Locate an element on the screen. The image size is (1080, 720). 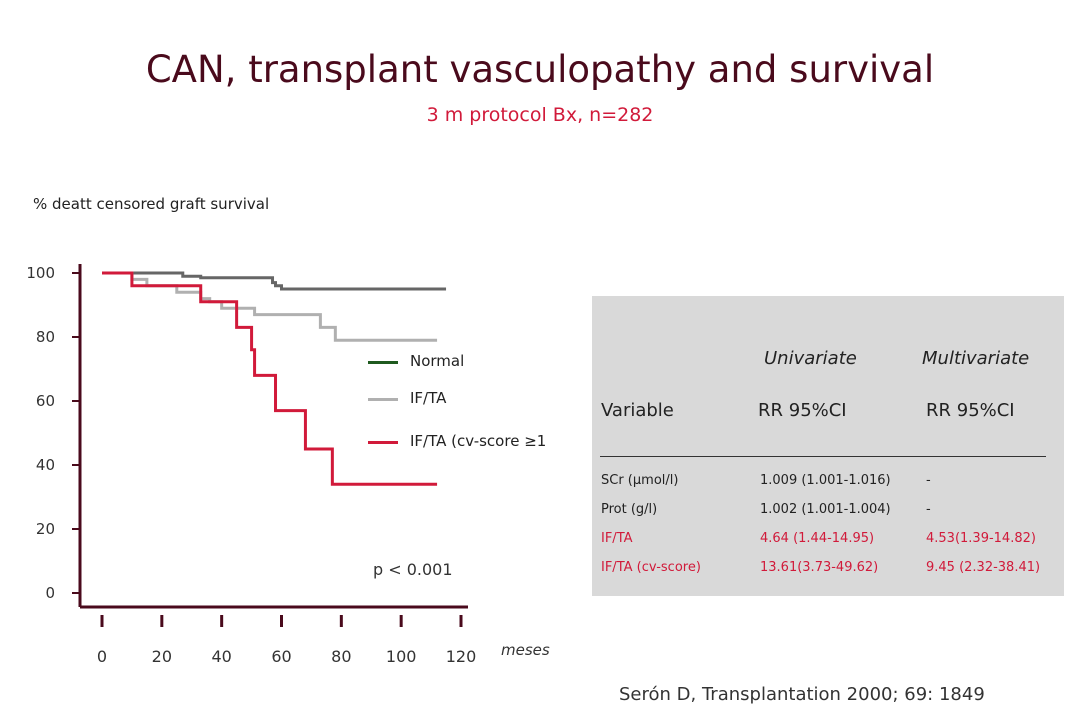
x-tick-label-40: 40 is located at coordinates (221, 656).